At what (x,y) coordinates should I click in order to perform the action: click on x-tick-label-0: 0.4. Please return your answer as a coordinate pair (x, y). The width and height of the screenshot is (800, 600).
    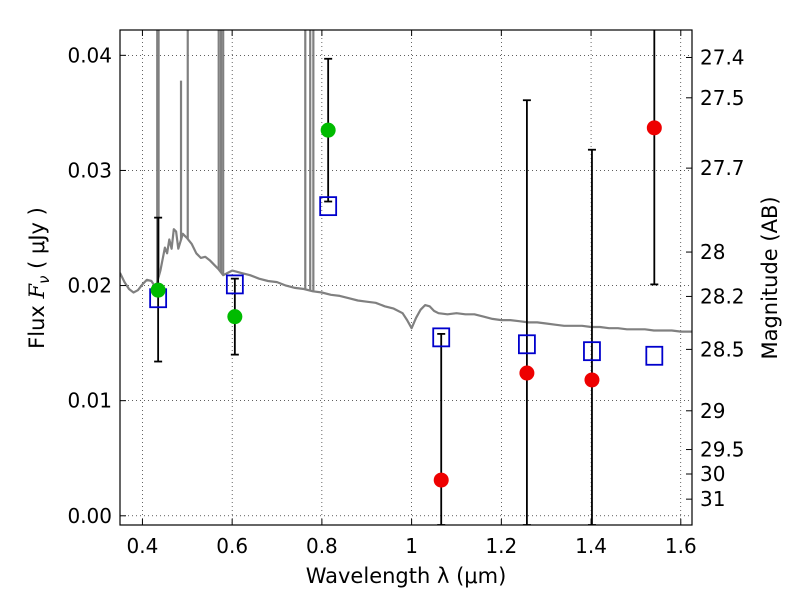
    Looking at the image, I should click on (143, 546).